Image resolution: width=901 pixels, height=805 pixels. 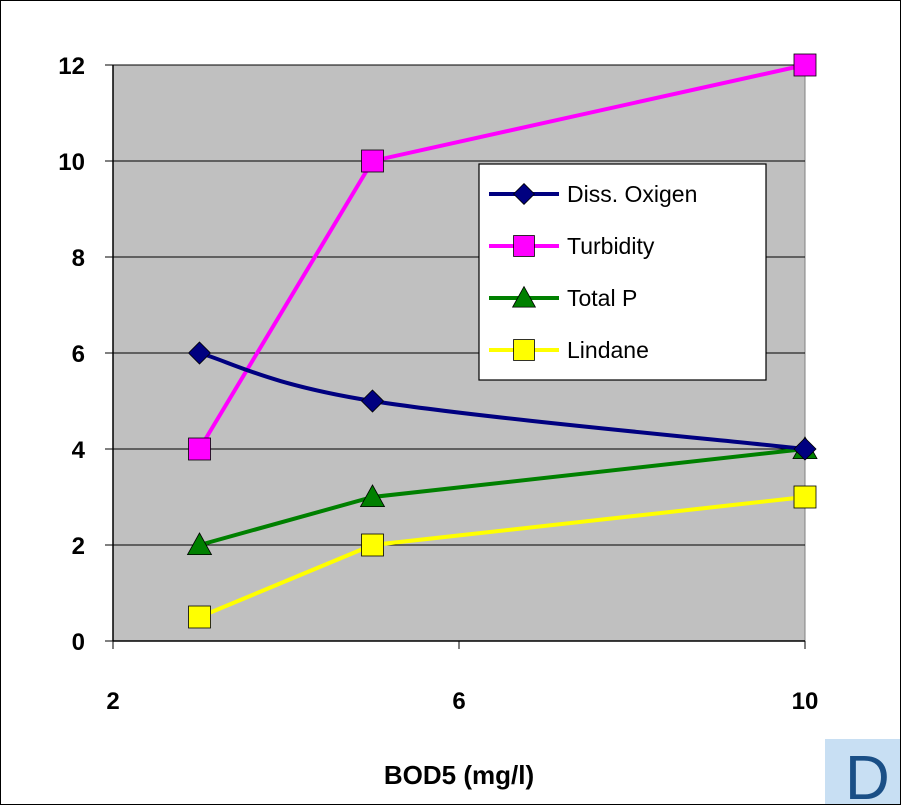 I want to click on legend-entry: Lindane, so click(x=569, y=350).